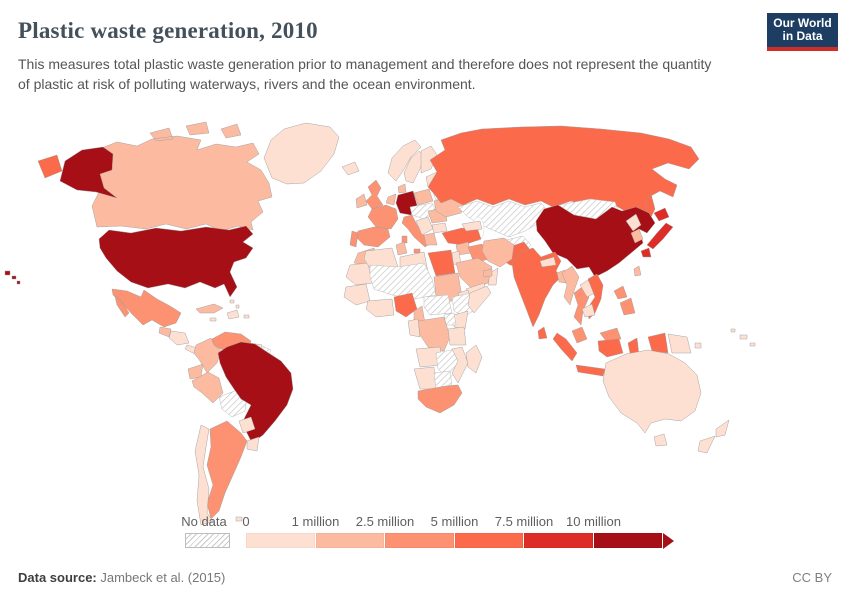 Image resolution: width=850 pixels, height=600 pixels. I want to click on country-iceland, so click(350, 168).